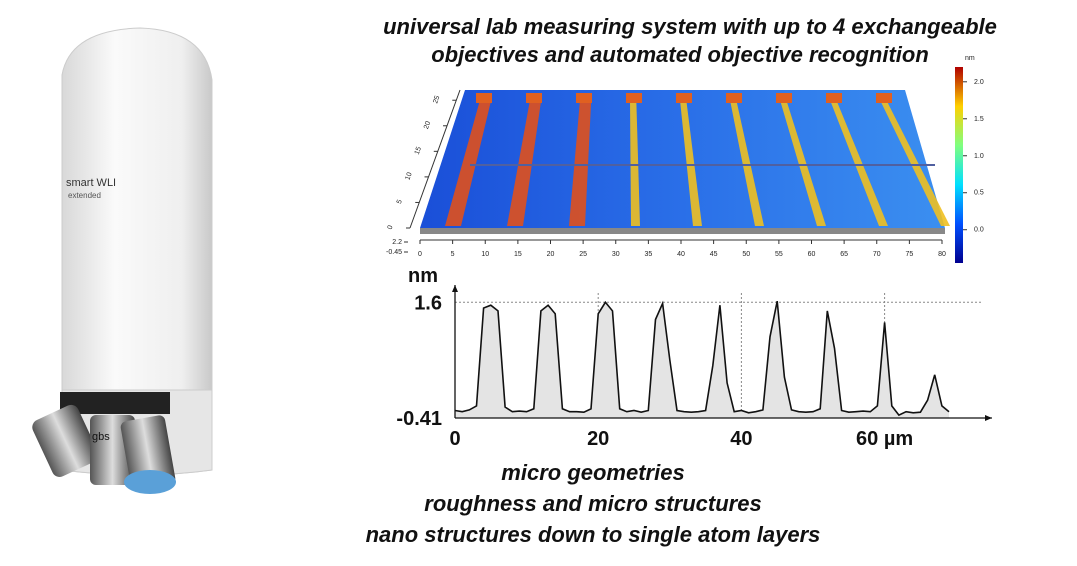  What do you see at coordinates (583, 254) in the screenshot?
I see `x-tick-label: 25` at bounding box center [583, 254].